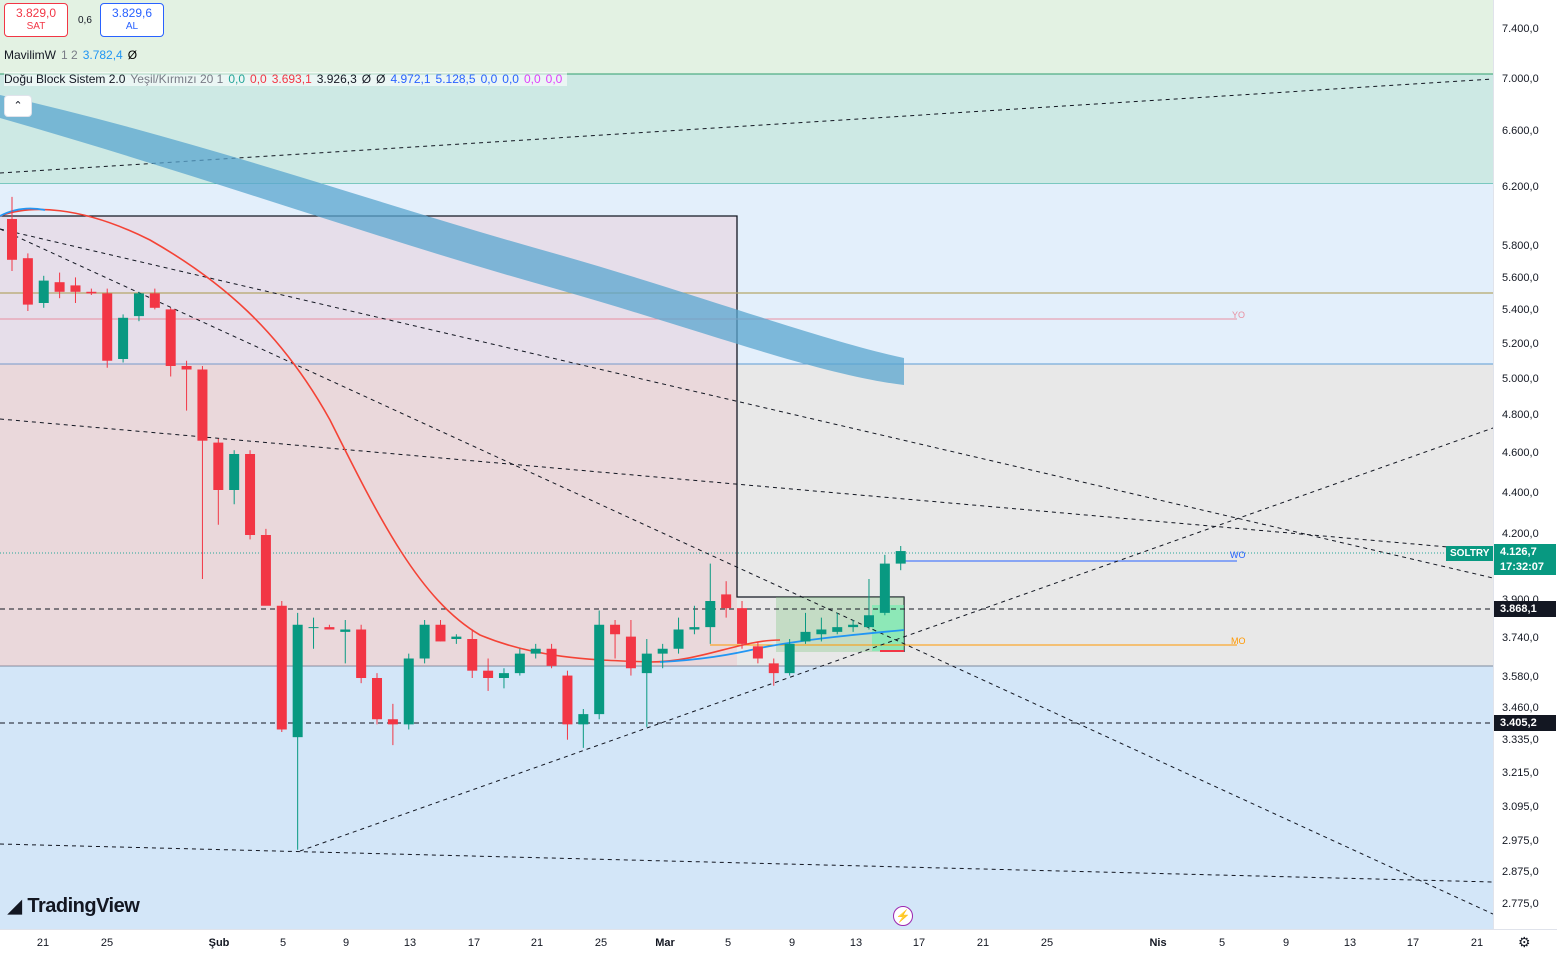 This screenshot has height=959, width=1557. What do you see at coordinates (1520, 841) in the screenshot?
I see `price-tick-label: 2.975,0` at bounding box center [1520, 841].